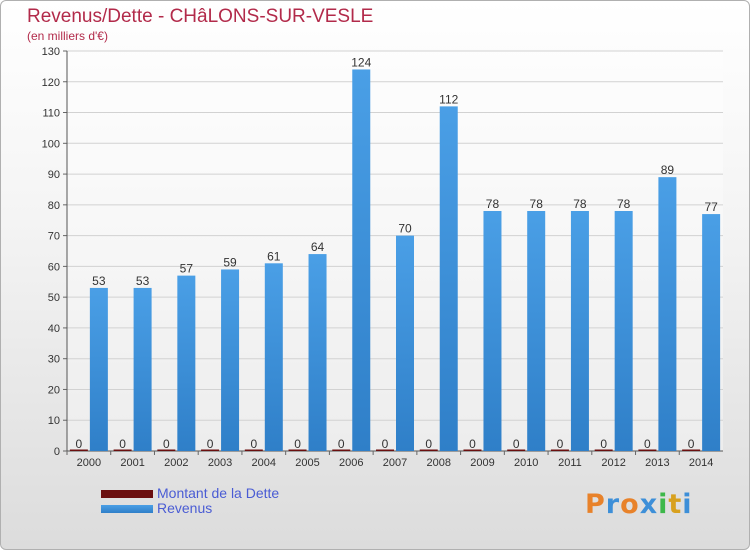 The height and width of the screenshot is (550, 750). What do you see at coordinates (54, 267) in the screenshot?
I see `y-tick-label: 60` at bounding box center [54, 267].